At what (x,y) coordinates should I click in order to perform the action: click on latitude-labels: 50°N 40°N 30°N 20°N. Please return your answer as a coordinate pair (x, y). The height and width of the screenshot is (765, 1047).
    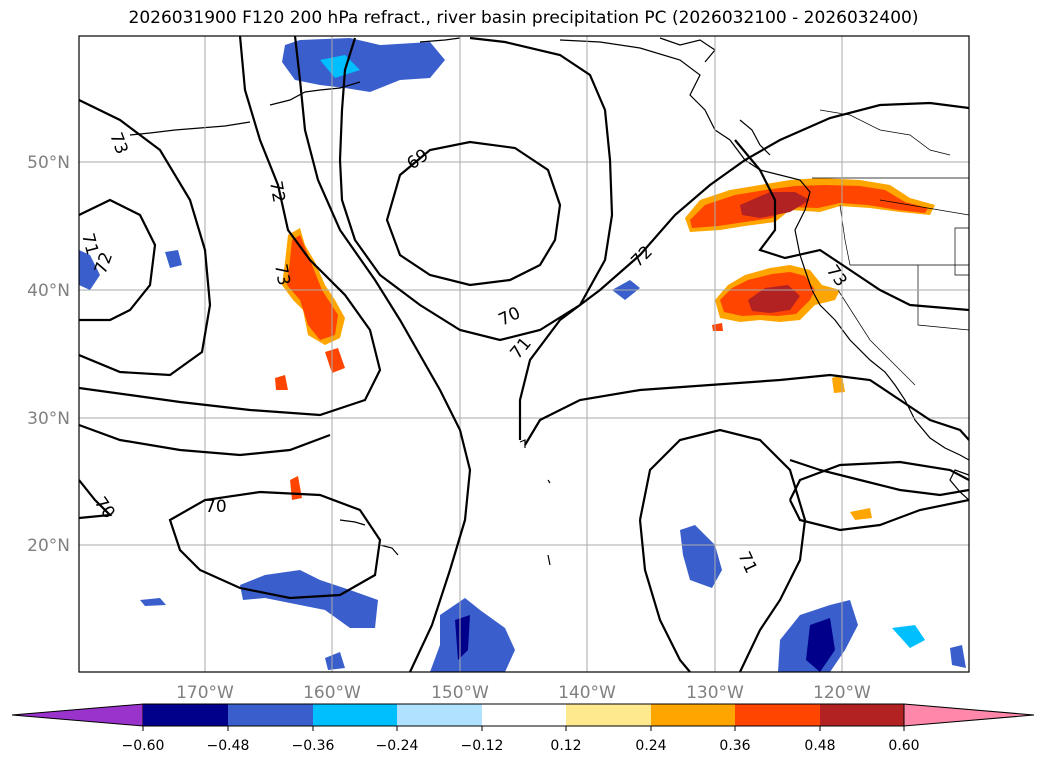
    Looking at the image, I should click on (48, 354).